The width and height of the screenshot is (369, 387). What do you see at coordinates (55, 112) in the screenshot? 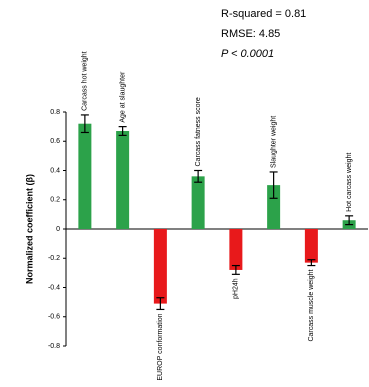
I see `y-tick-label: 0.8` at bounding box center [55, 112].